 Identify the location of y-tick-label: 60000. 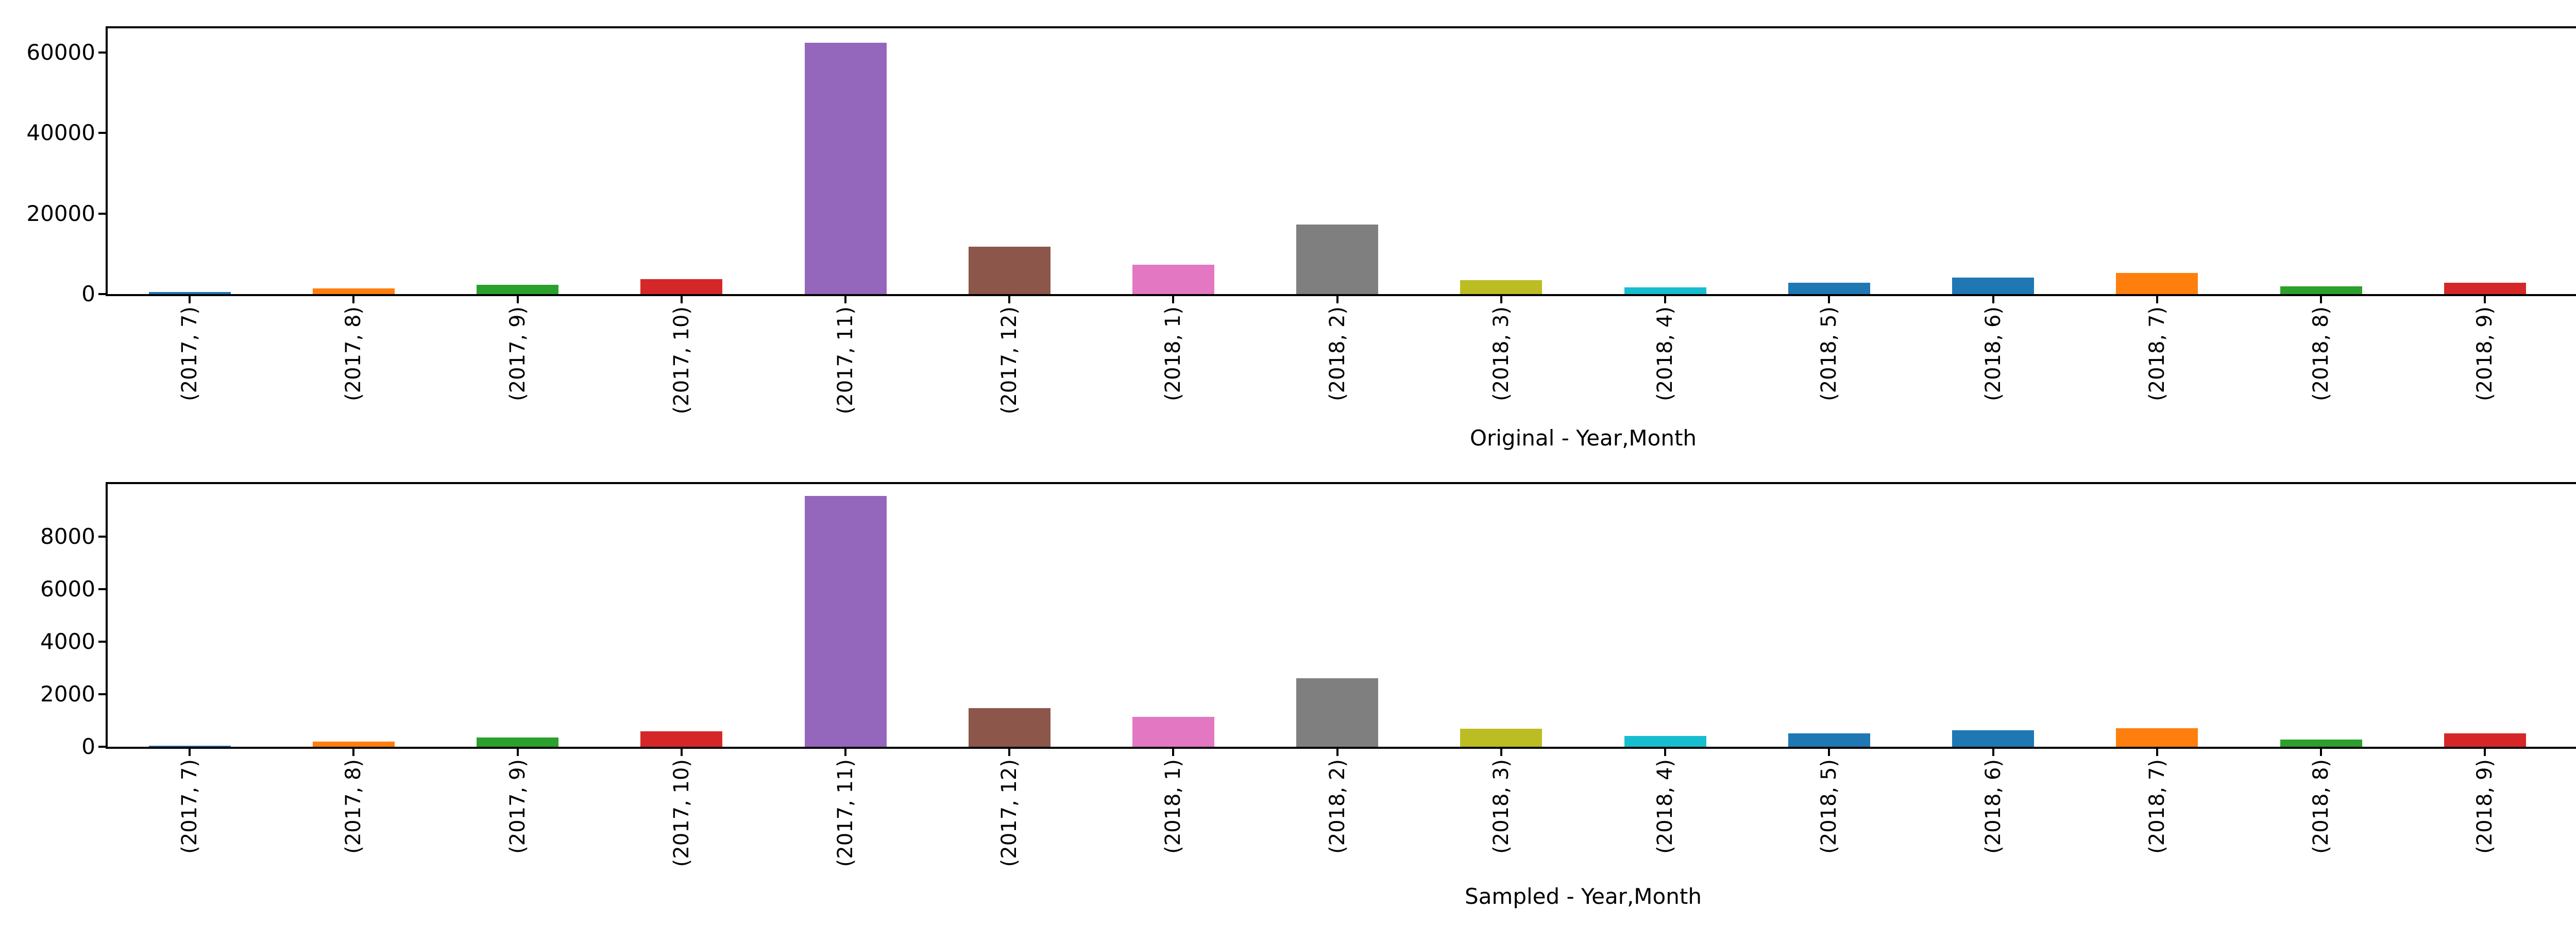
(60, 52).